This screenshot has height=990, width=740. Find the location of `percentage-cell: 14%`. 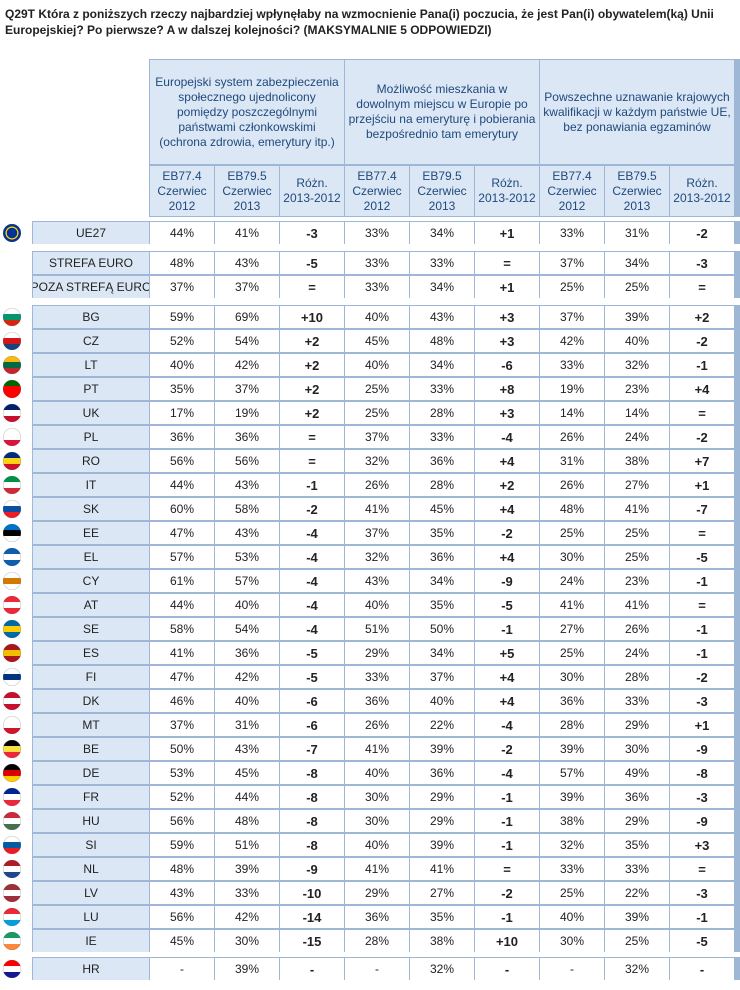

percentage-cell: 14% is located at coordinates (637, 413).